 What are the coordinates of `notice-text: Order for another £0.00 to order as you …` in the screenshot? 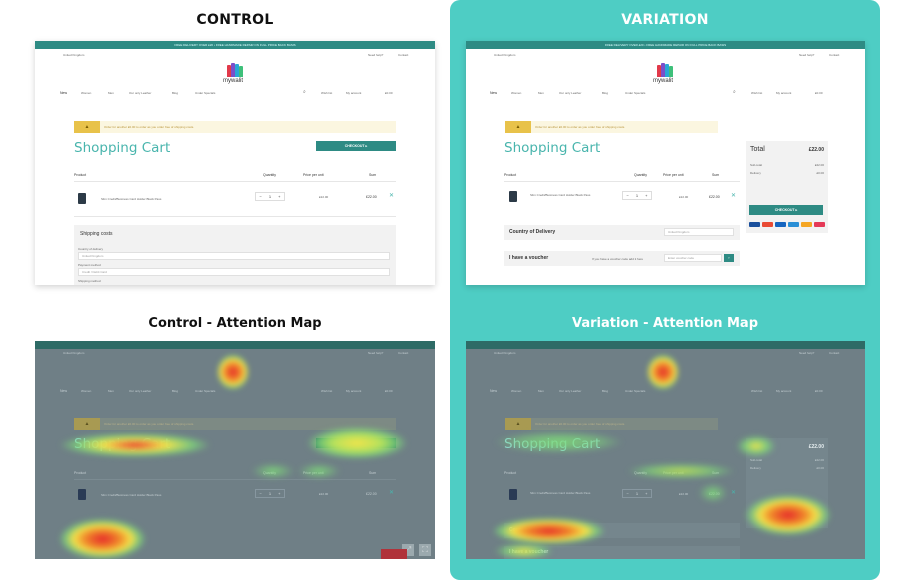 It's located at (149, 424).